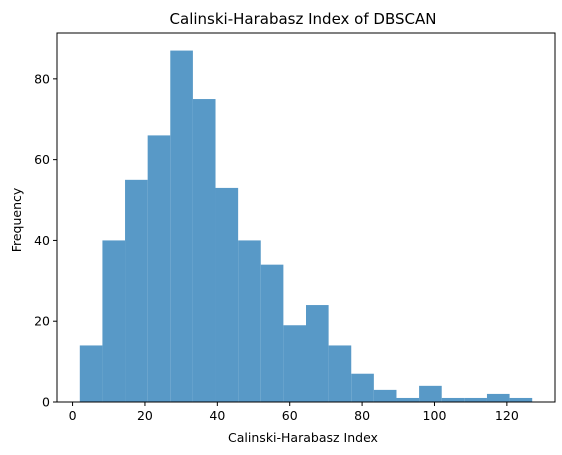 The height and width of the screenshot is (455, 562). I want to click on y-tick-label: 60, so click(42, 159).